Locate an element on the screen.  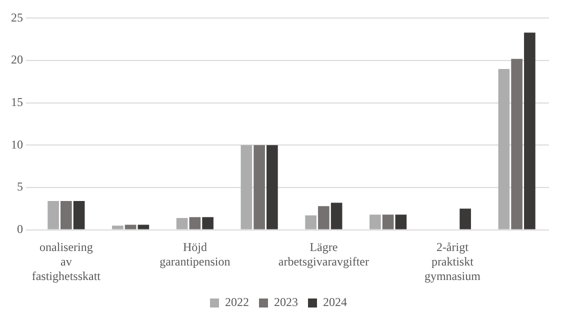
y-tick-label: 25 is located at coordinates (17, 17).